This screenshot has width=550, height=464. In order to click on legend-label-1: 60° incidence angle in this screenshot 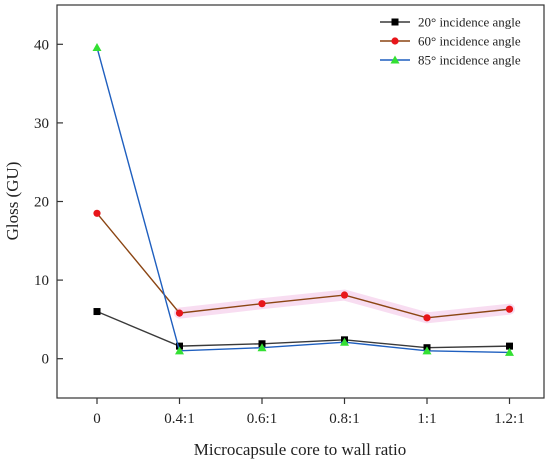, I will do `click(469, 41)`.